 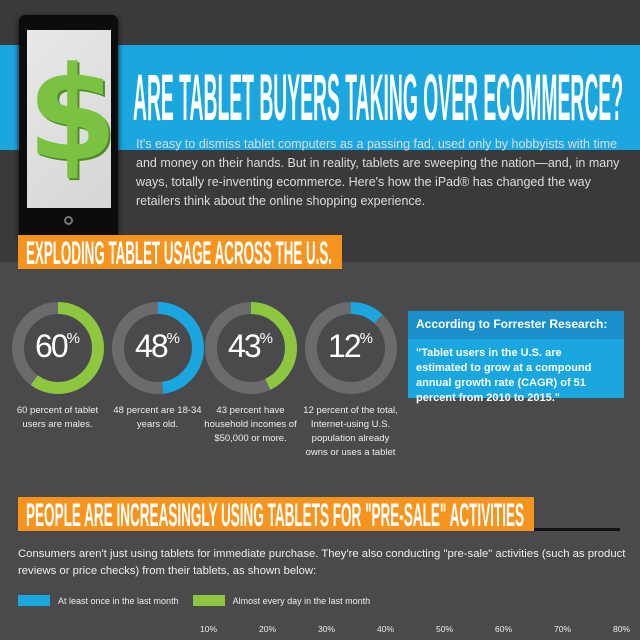 I want to click on stat-value: 43%, so click(x=250, y=346).